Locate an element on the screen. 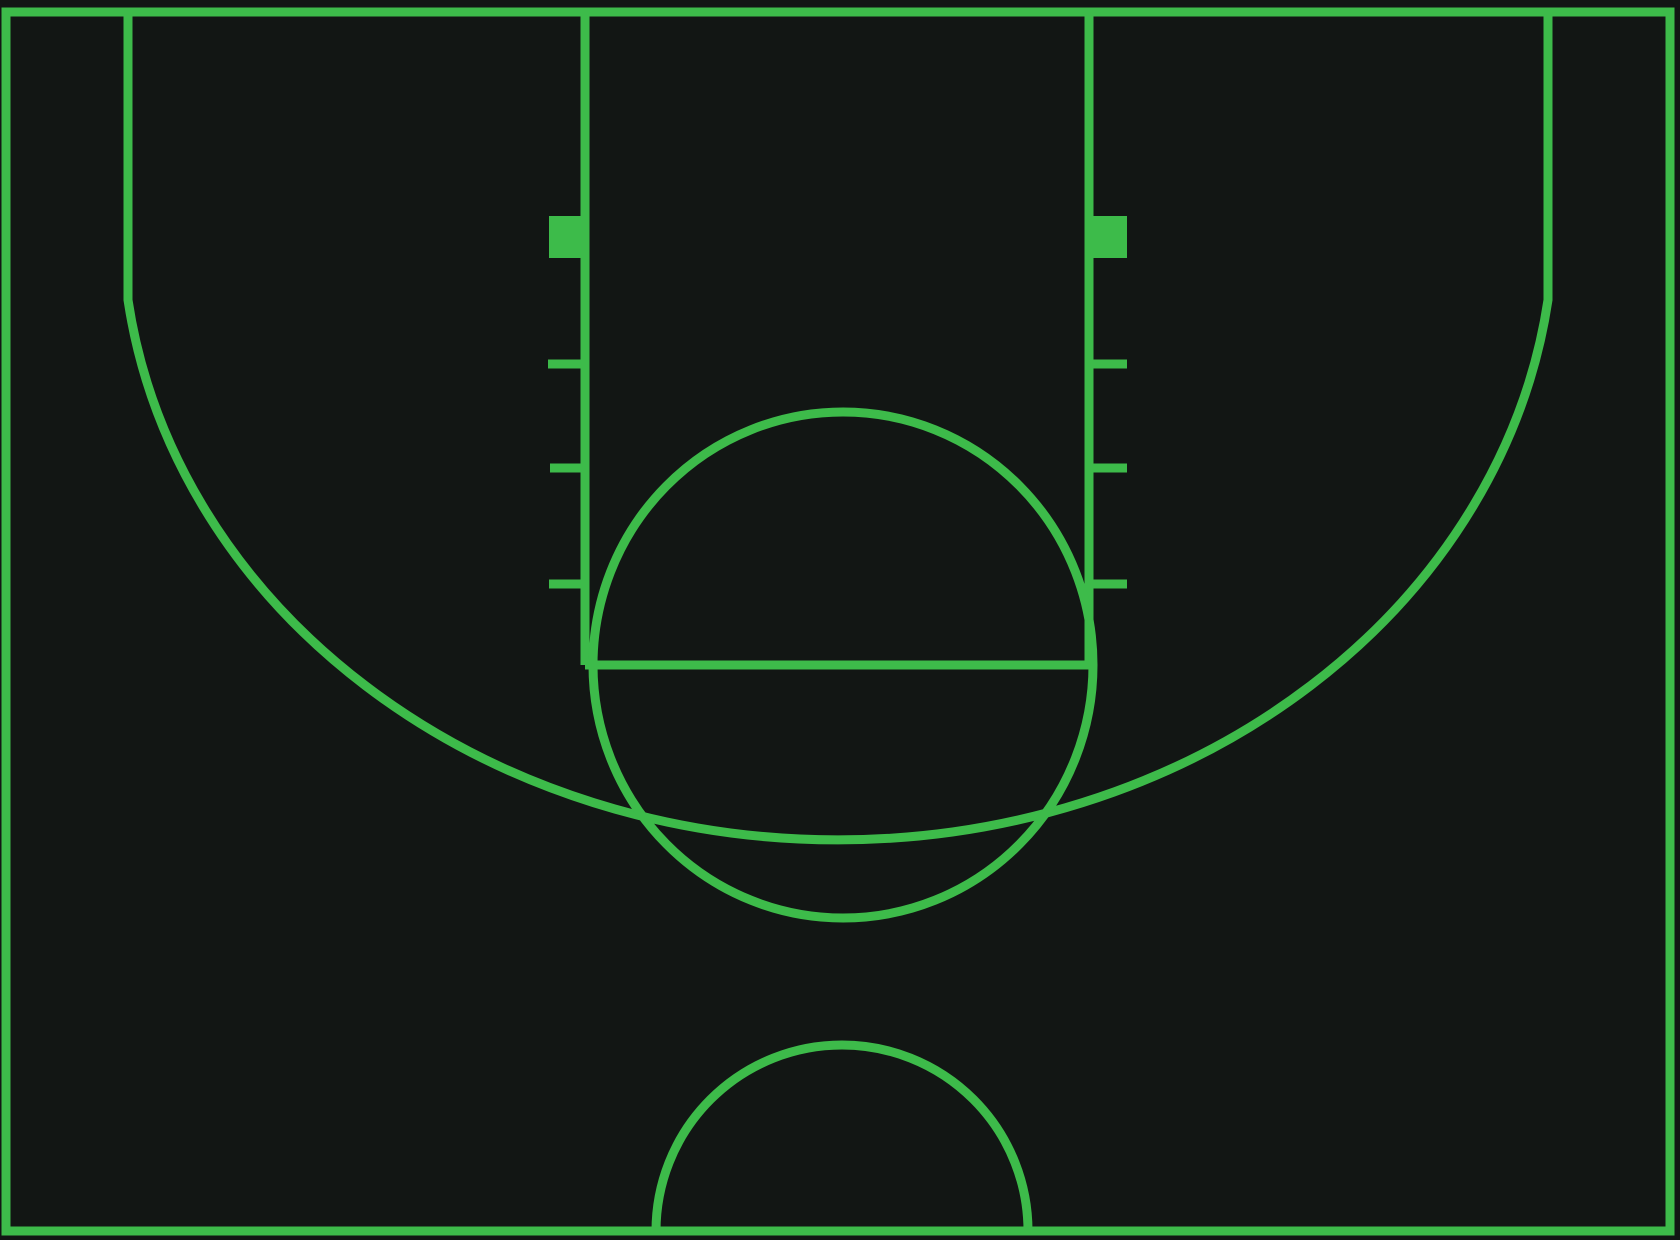 This screenshot has width=1680, height=1240. lane-block-right is located at coordinates (1108, 237).